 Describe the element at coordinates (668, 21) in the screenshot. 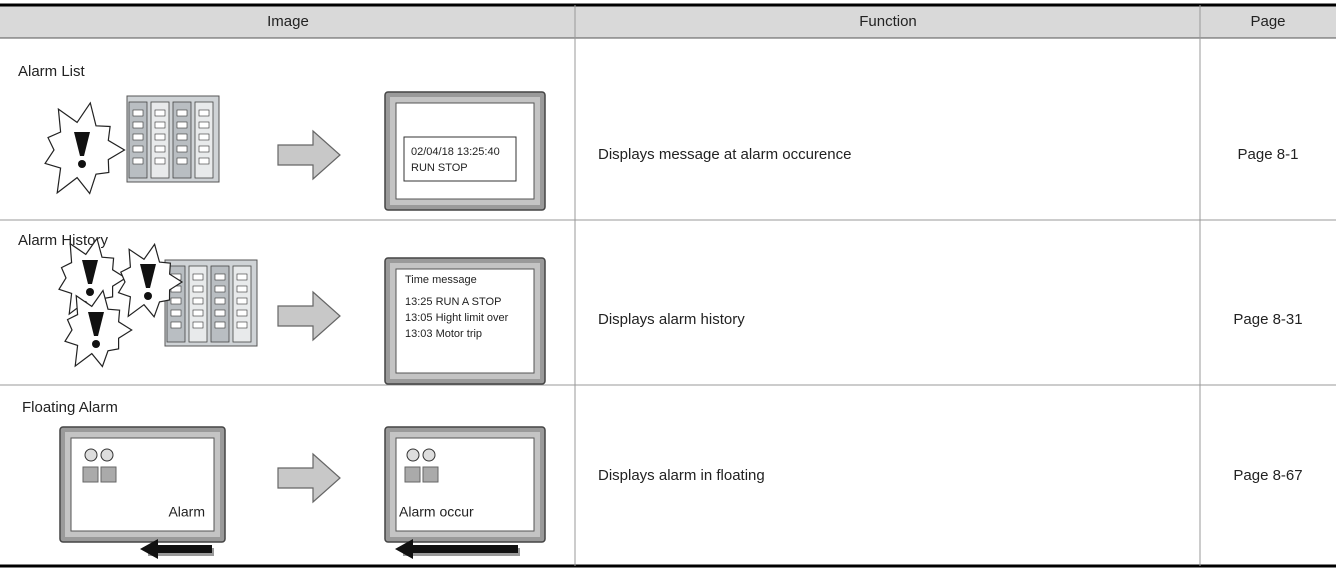

I see `header-bg` at that location.